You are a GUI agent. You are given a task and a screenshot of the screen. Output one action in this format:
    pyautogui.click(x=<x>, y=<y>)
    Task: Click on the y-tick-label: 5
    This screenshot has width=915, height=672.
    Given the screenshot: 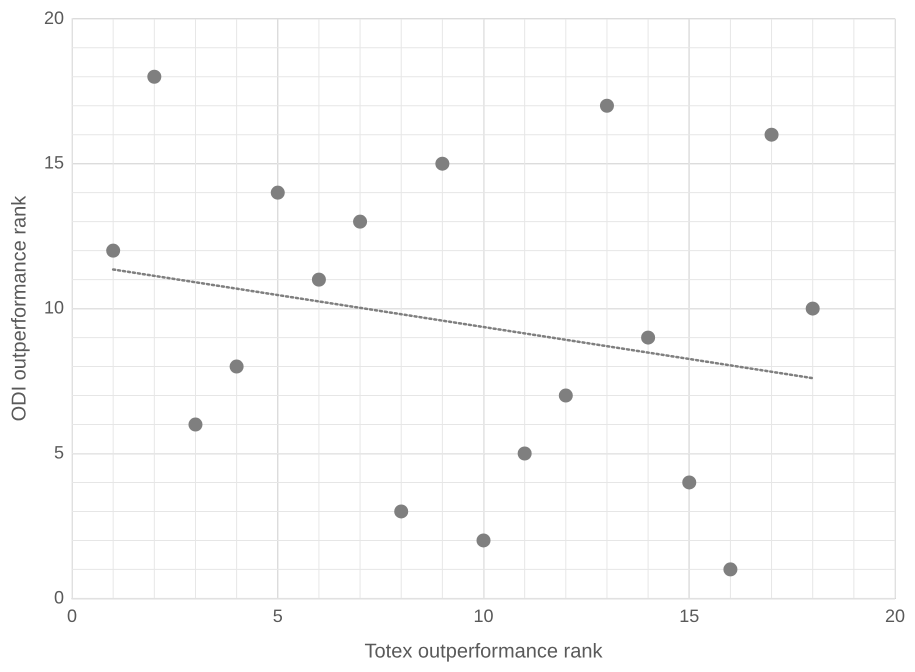 What is the action you would take?
    pyautogui.click(x=59, y=452)
    